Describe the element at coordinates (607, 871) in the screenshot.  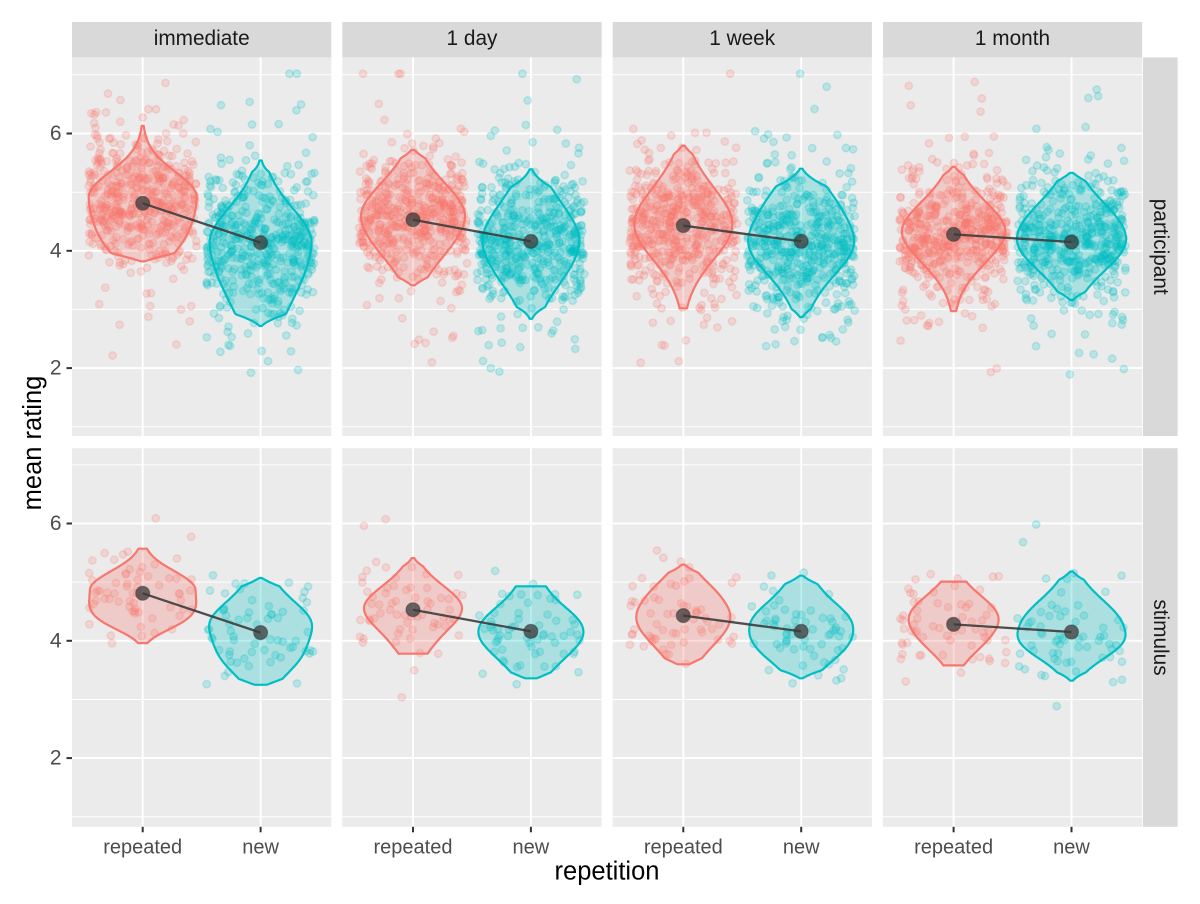
I see `svg-text: repetition` at that location.